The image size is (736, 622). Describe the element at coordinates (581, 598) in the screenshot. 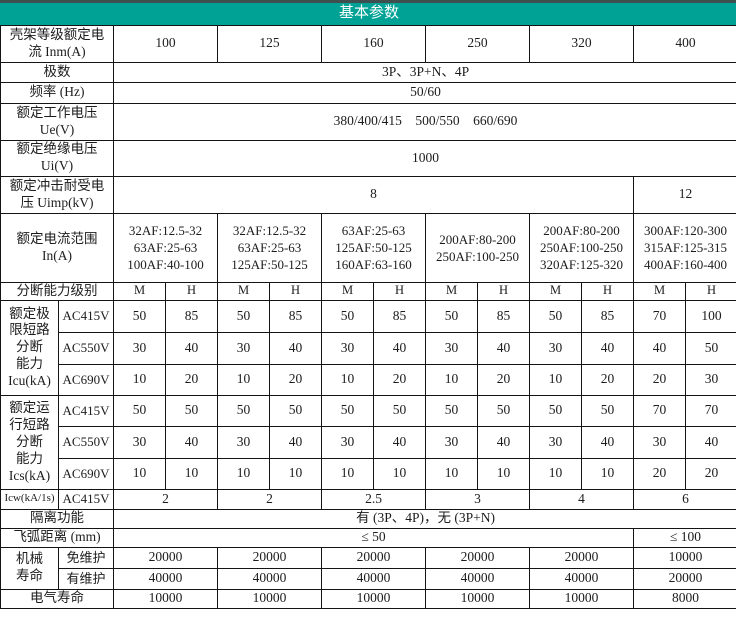

I see `electrical-life-value: 10000` at that location.